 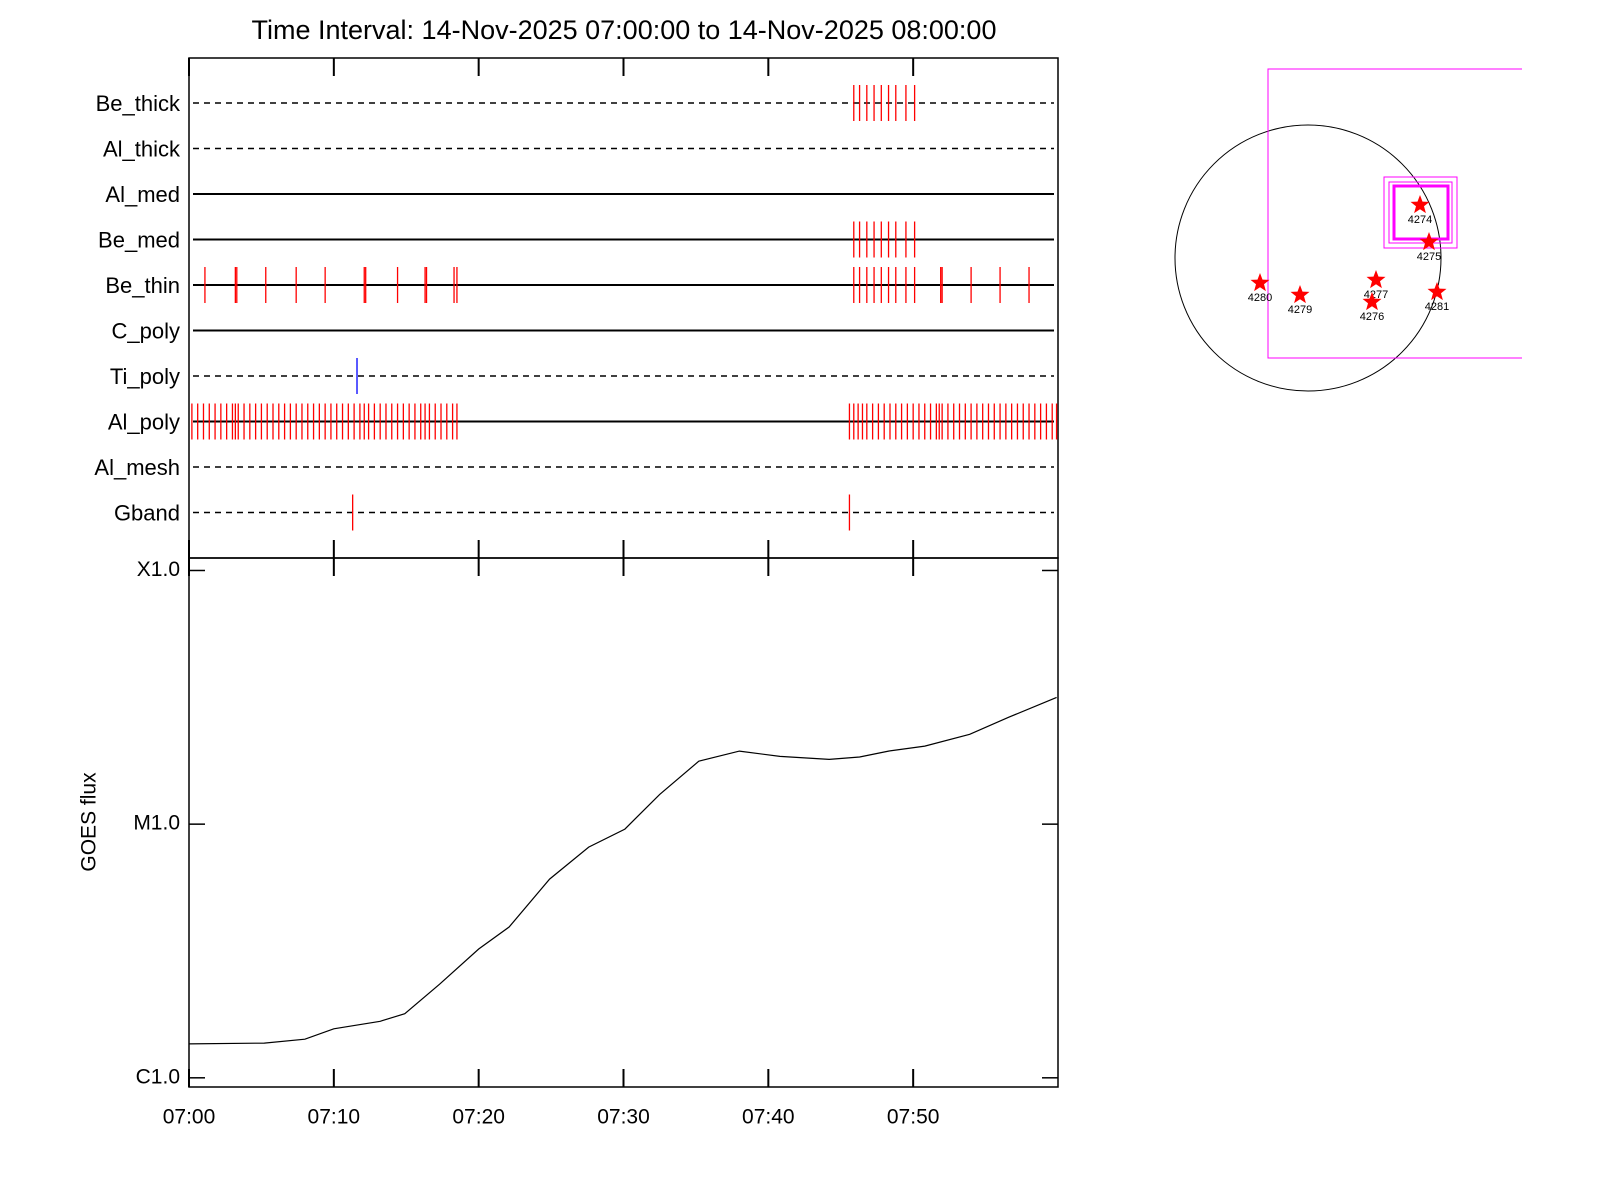 I want to click on y-tick-label: X1.0, so click(x=158, y=569).